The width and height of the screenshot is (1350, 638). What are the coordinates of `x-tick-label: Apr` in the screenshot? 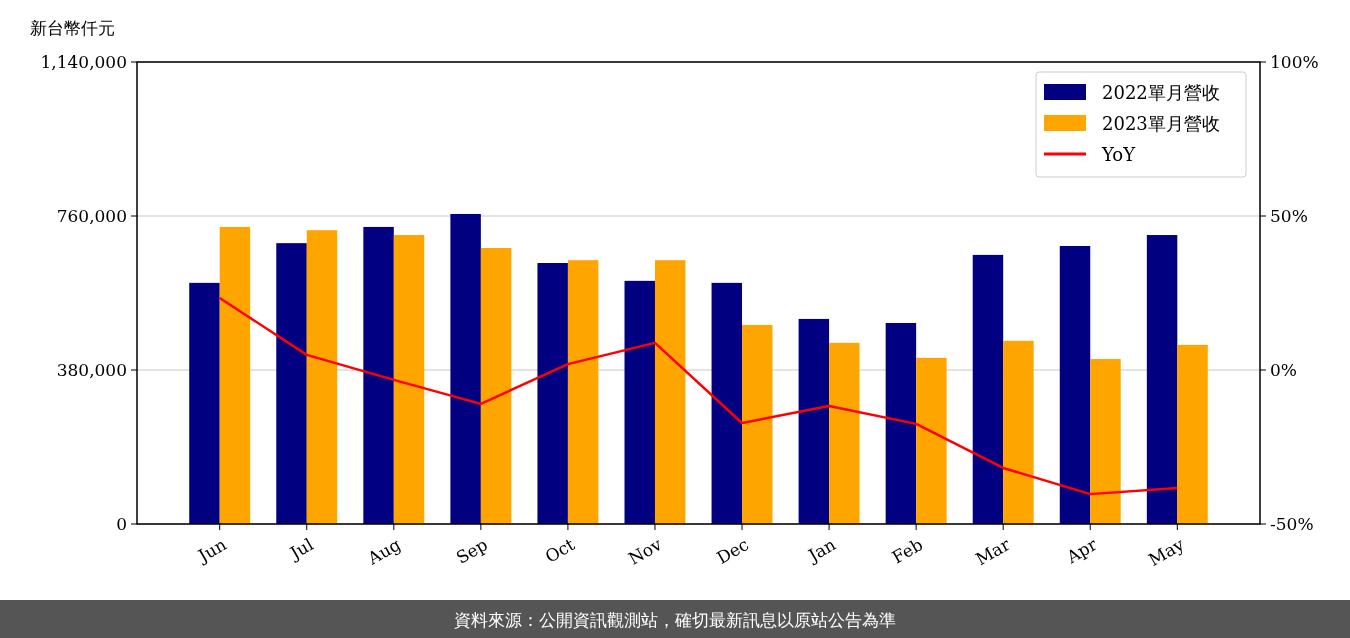 It's located at (1081, 550).